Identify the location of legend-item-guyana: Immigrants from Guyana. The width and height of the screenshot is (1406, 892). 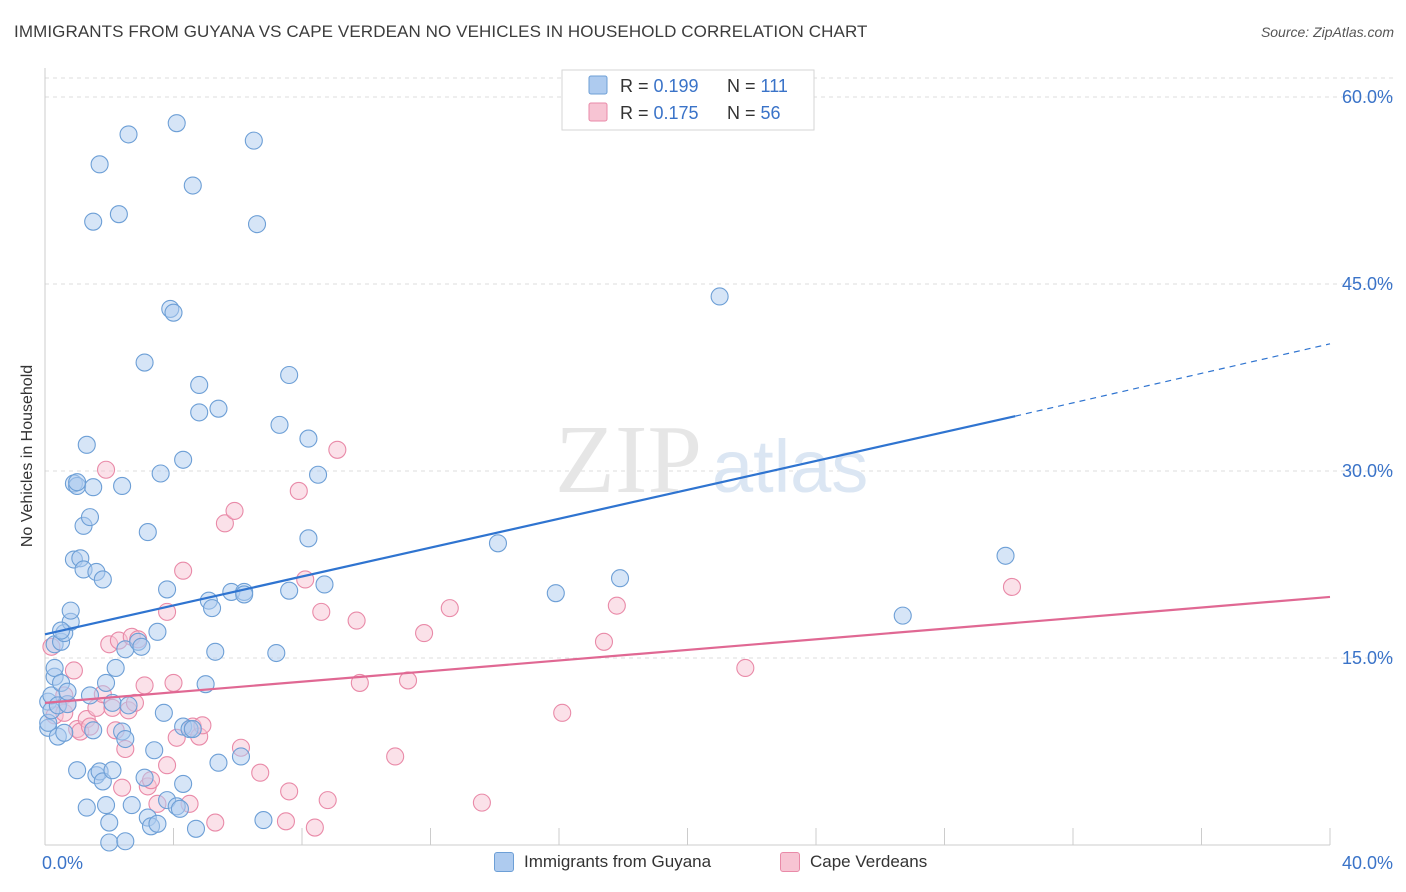
(602, 862).